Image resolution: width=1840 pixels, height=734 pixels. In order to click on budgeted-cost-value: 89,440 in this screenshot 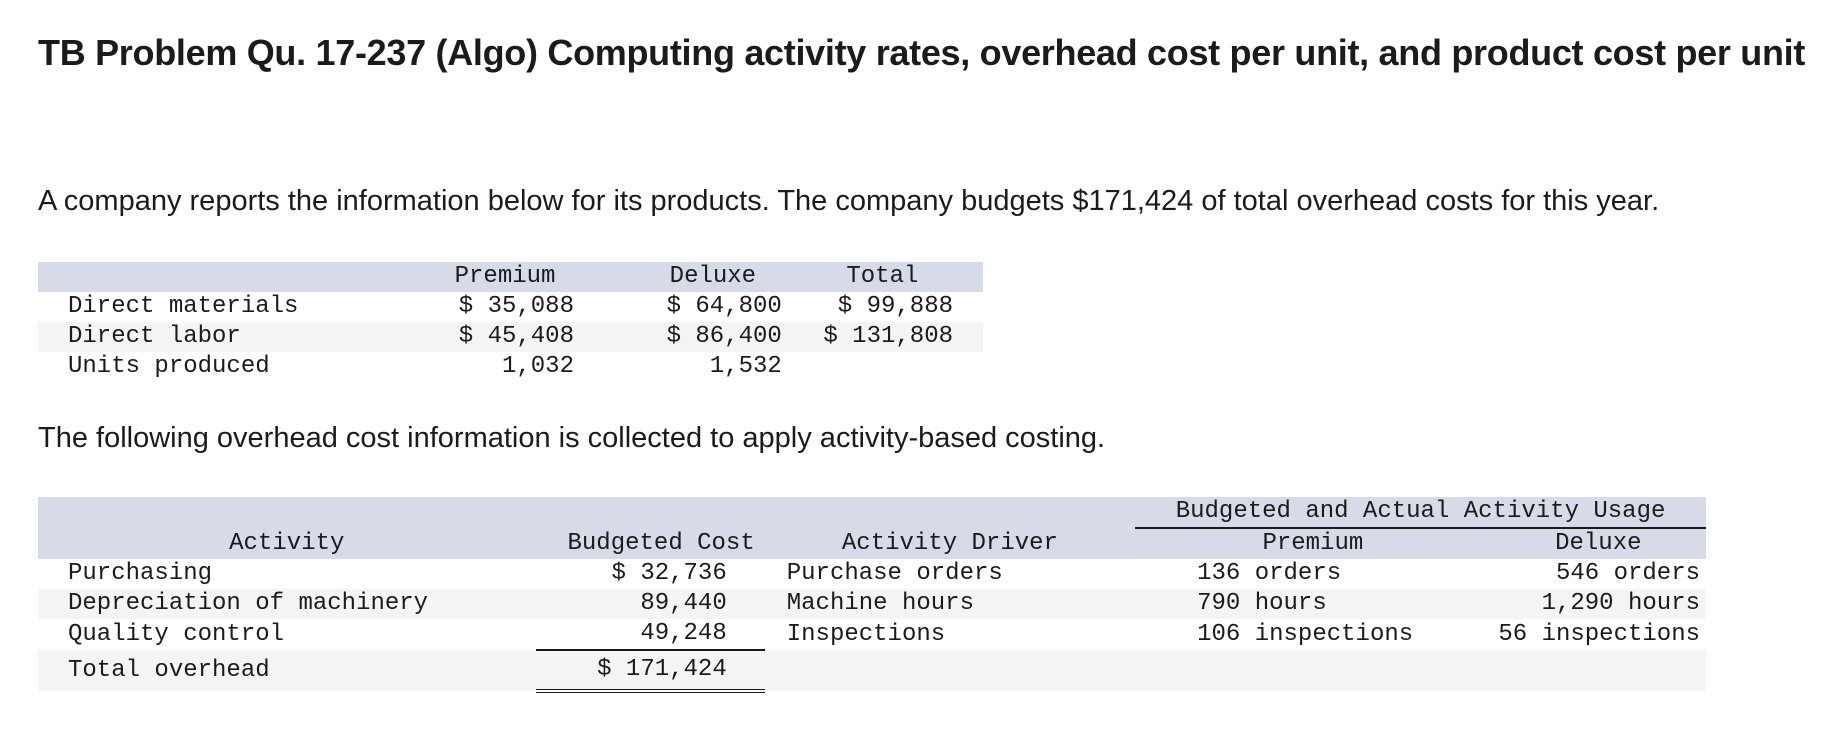, I will do `click(683, 603)`.